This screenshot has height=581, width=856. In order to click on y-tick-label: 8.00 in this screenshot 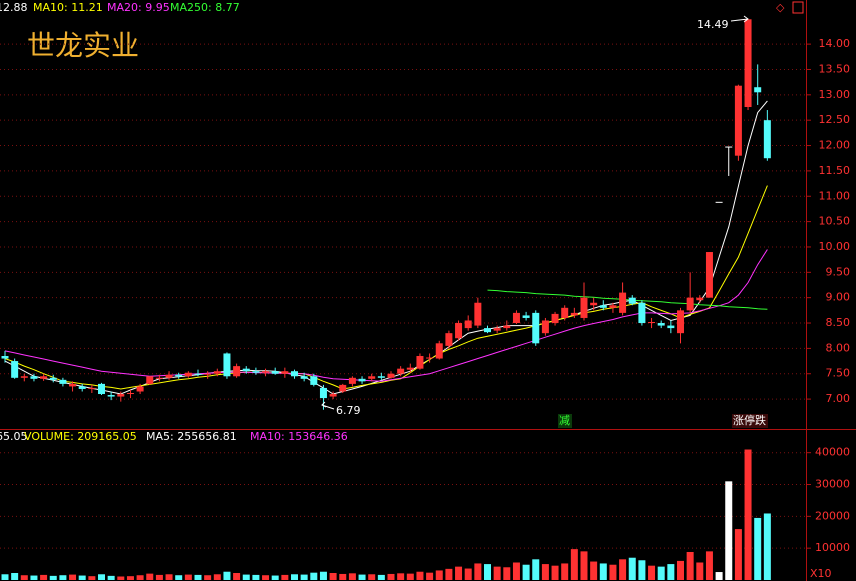, I will do `click(838, 347)`.